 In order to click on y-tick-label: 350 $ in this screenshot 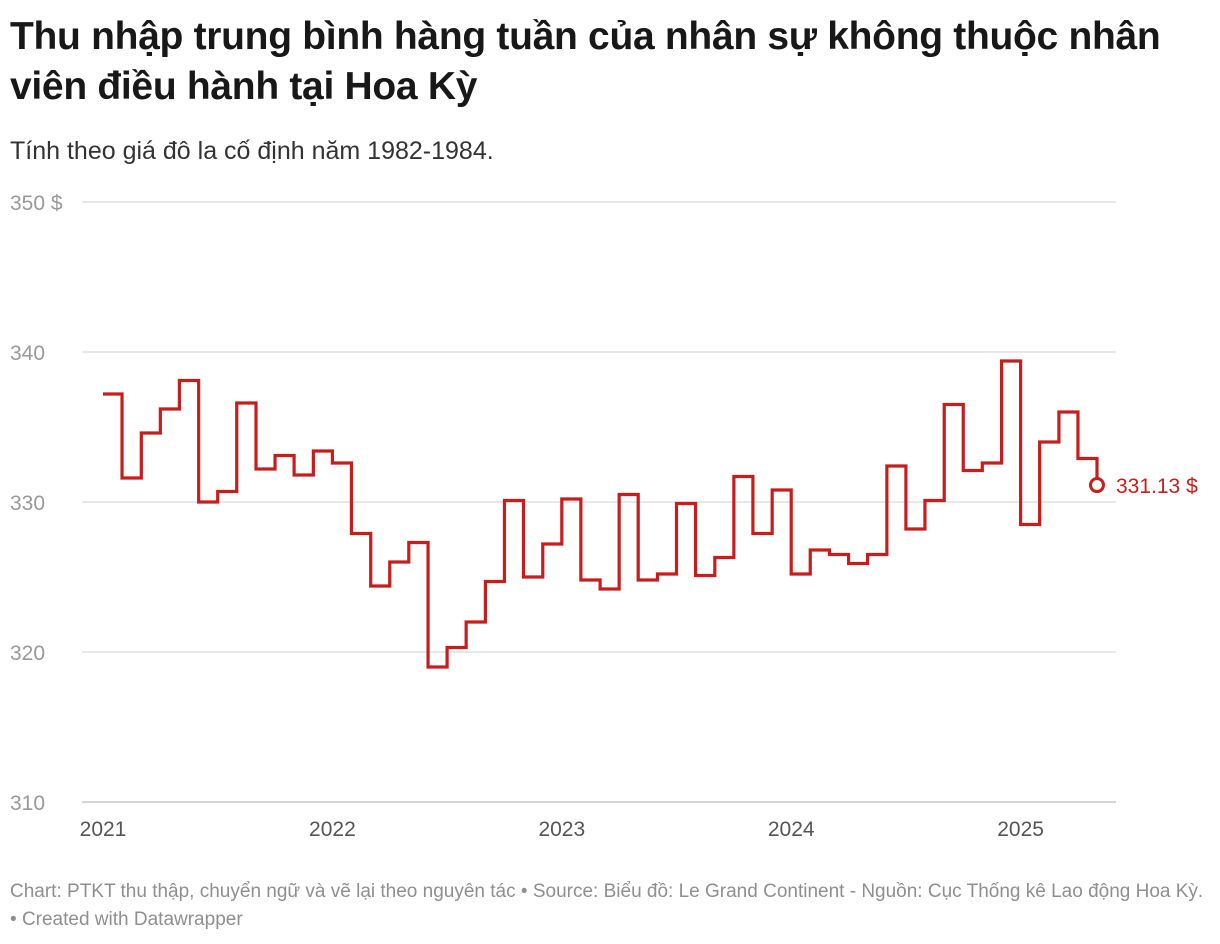, I will do `click(36, 203)`.